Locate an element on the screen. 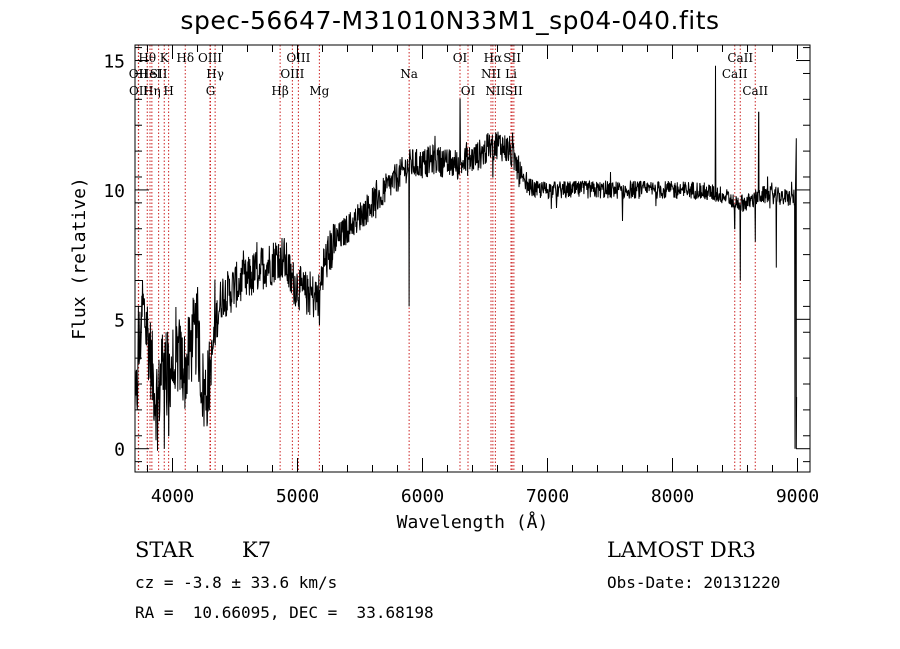 This screenshot has height=649, width=900. redshift-text: cz = -3.8 ± 33.6 km/s is located at coordinates (236, 582).